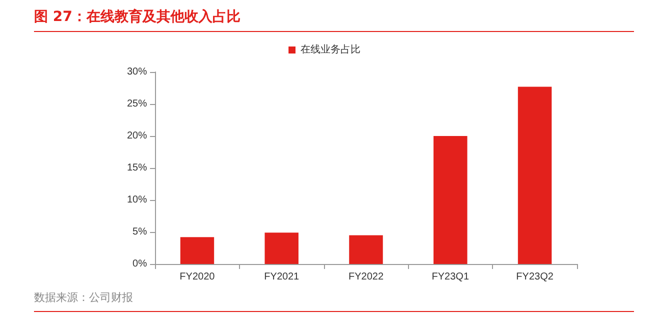 The height and width of the screenshot is (317, 649). Describe the element at coordinates (137, 136) in the screenshot. I see `y-tick-label: 20%` at that location.